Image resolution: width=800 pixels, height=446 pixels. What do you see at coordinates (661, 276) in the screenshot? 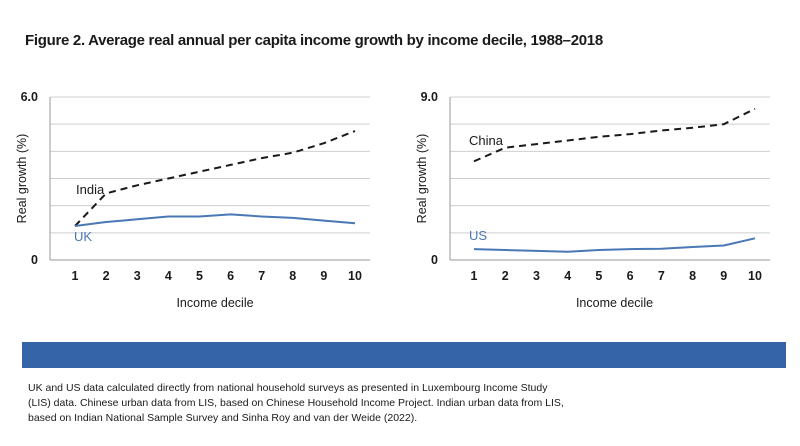
I see `right-x-tick-label: 7` at bounding box center [661, 276].